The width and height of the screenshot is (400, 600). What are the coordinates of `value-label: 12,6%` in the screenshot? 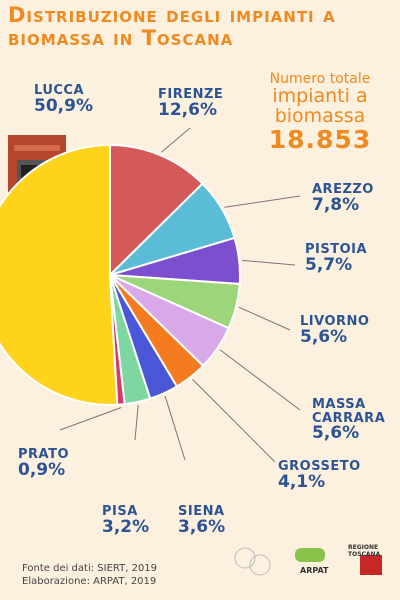 It's located at (187, 109).